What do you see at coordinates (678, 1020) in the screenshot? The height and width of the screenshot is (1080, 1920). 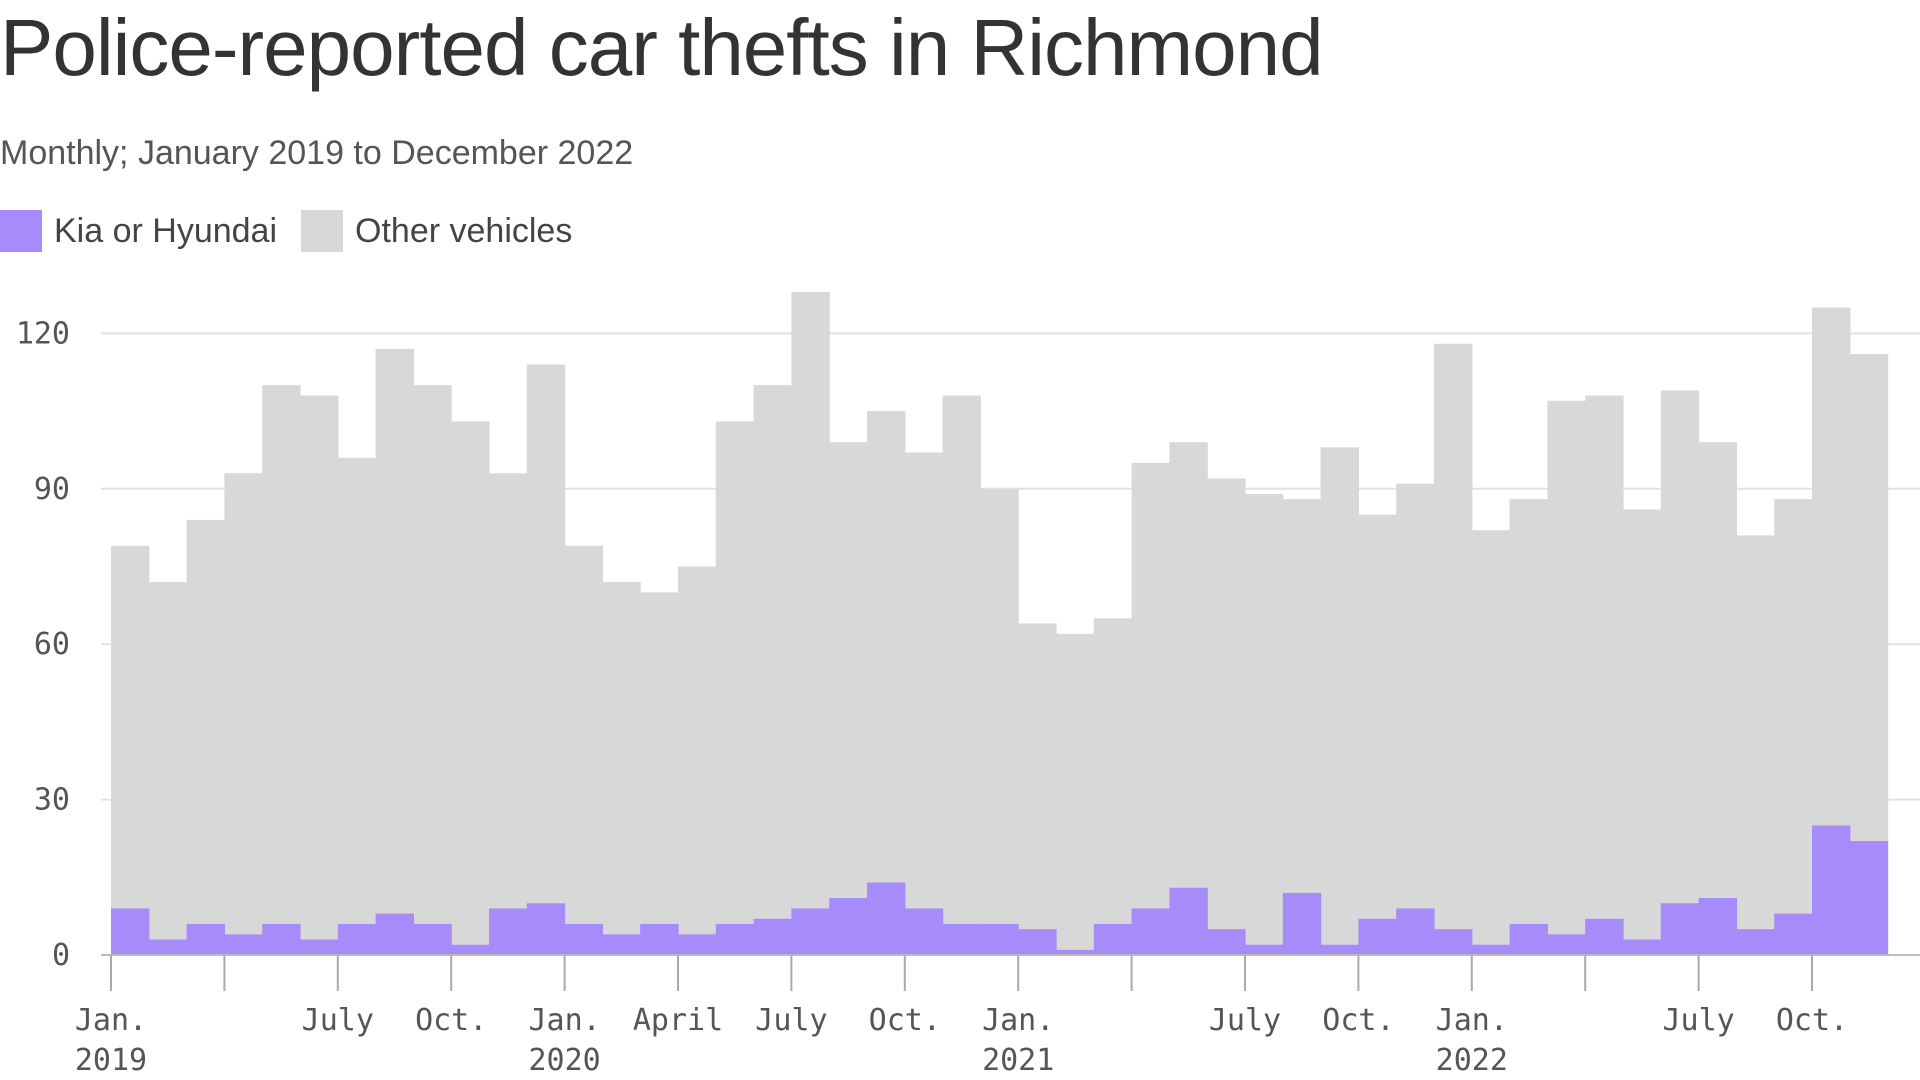 I see `x-tick-label: April` at bounding box center [678, 1020].